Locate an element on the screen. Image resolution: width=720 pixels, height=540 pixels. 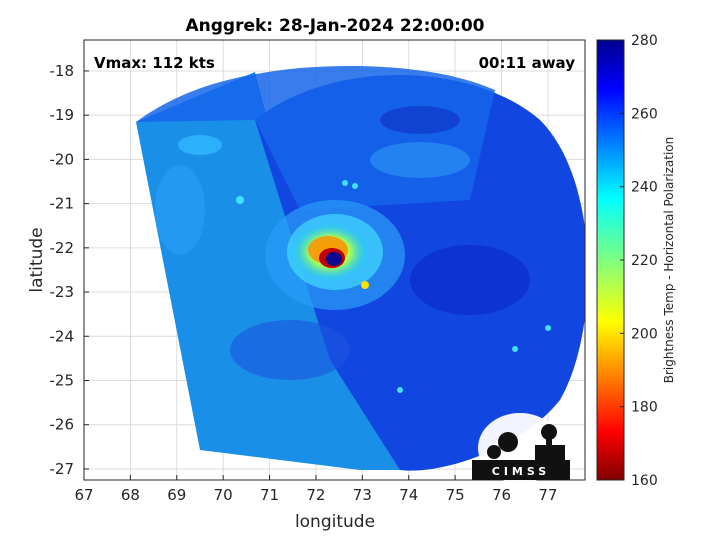
y-tick-label: -22 is located at coordinates (62, 248).